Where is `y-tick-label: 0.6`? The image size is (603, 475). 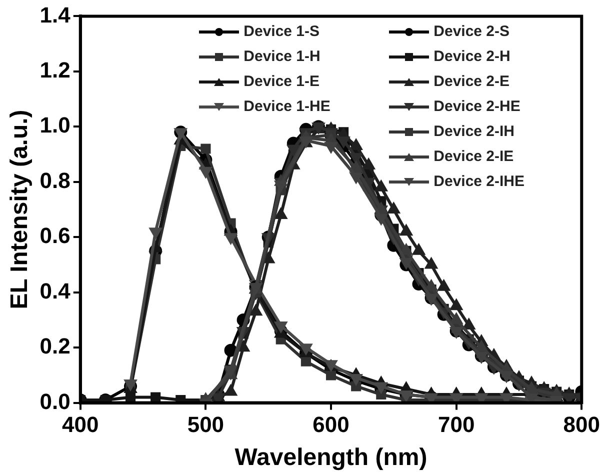
y-tick-label: 0.6 is located at coordinates (55, 235).